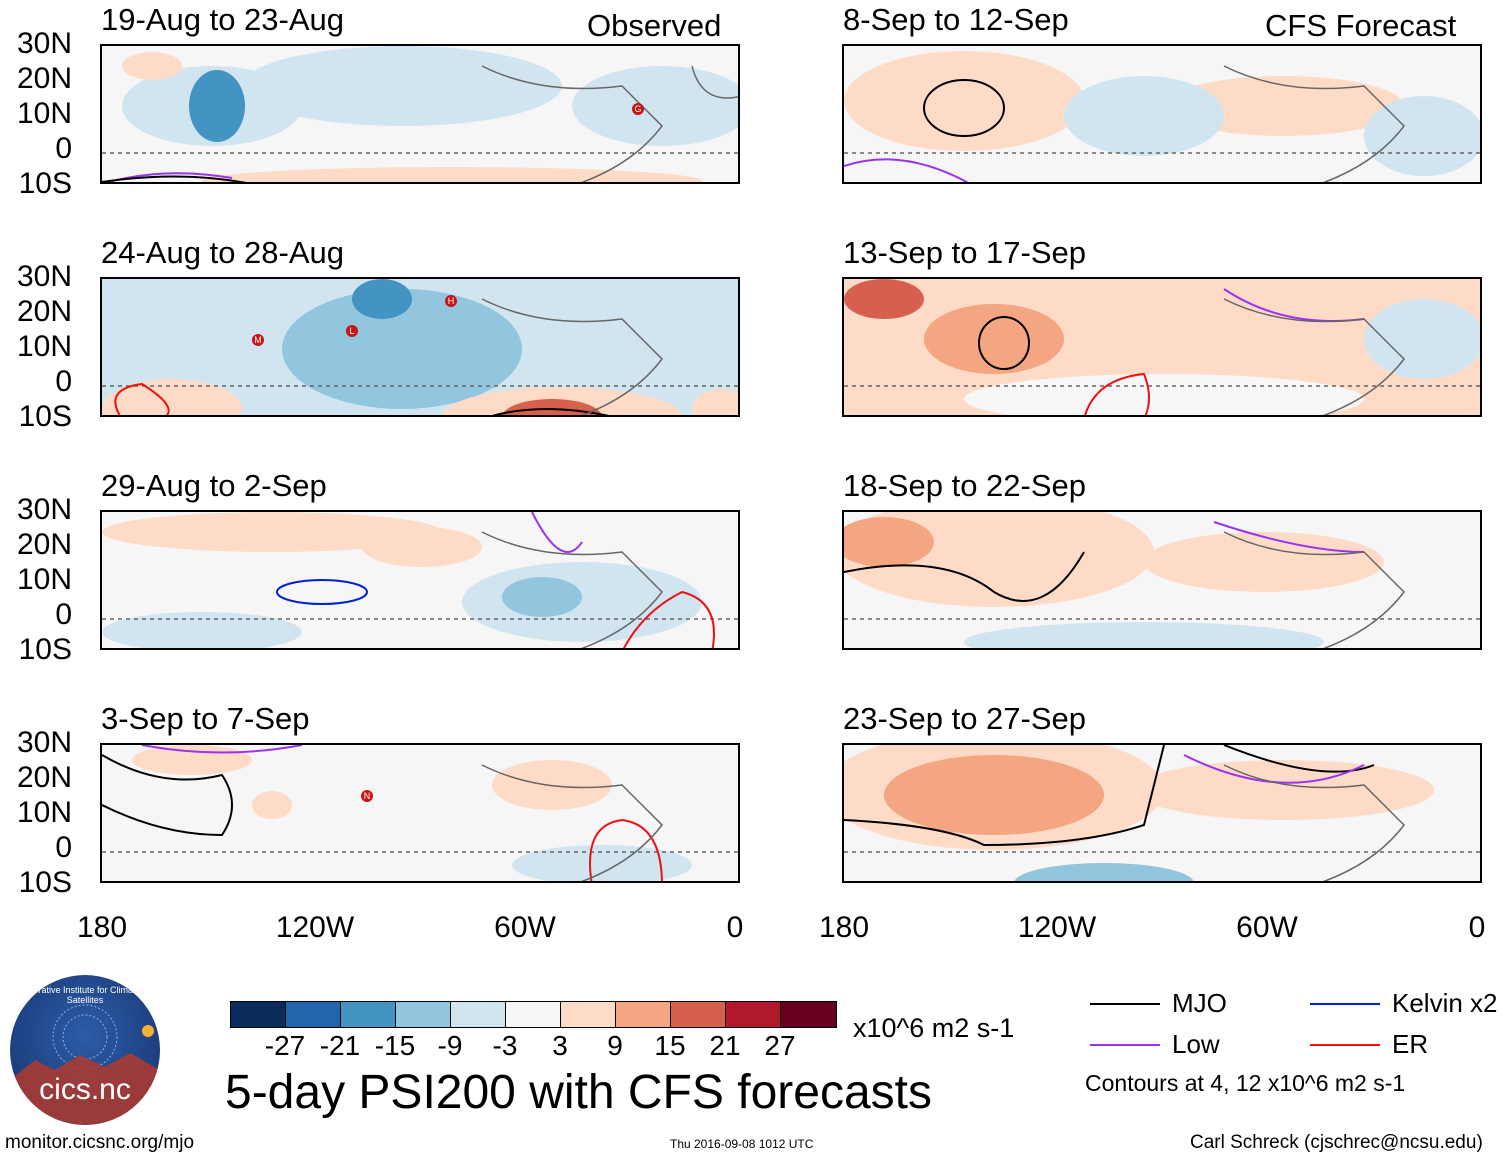 This screenshot has width=1510, height=1158. Describe the element at coordinates (205, 718) in the screenshot. I see `panel-title: 3-Sep to 7-Sep` at that location.